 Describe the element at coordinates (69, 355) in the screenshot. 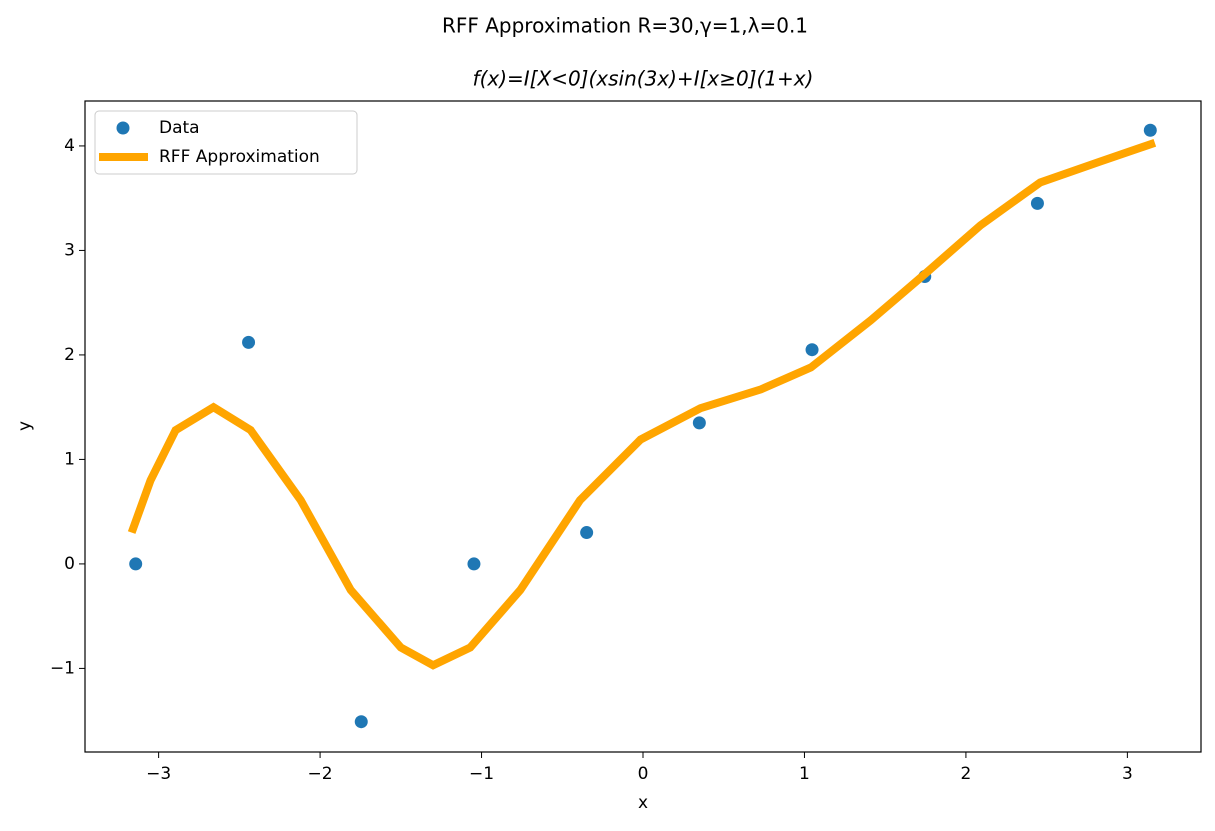

I see `y-tick-label: 2` at that location.